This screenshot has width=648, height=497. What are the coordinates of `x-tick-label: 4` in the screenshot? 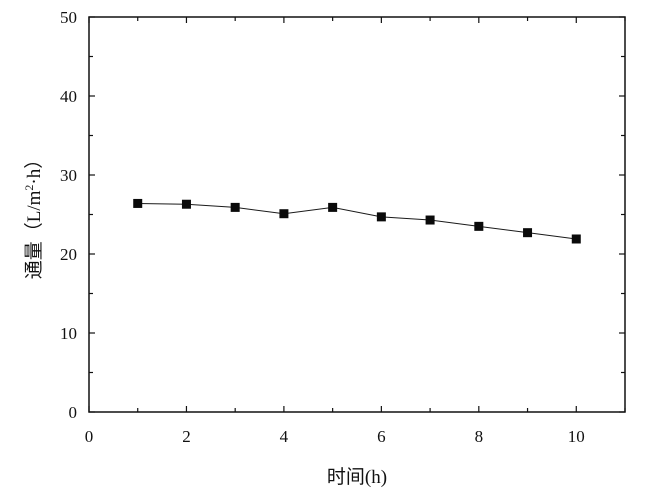 It's located at (284, 436).